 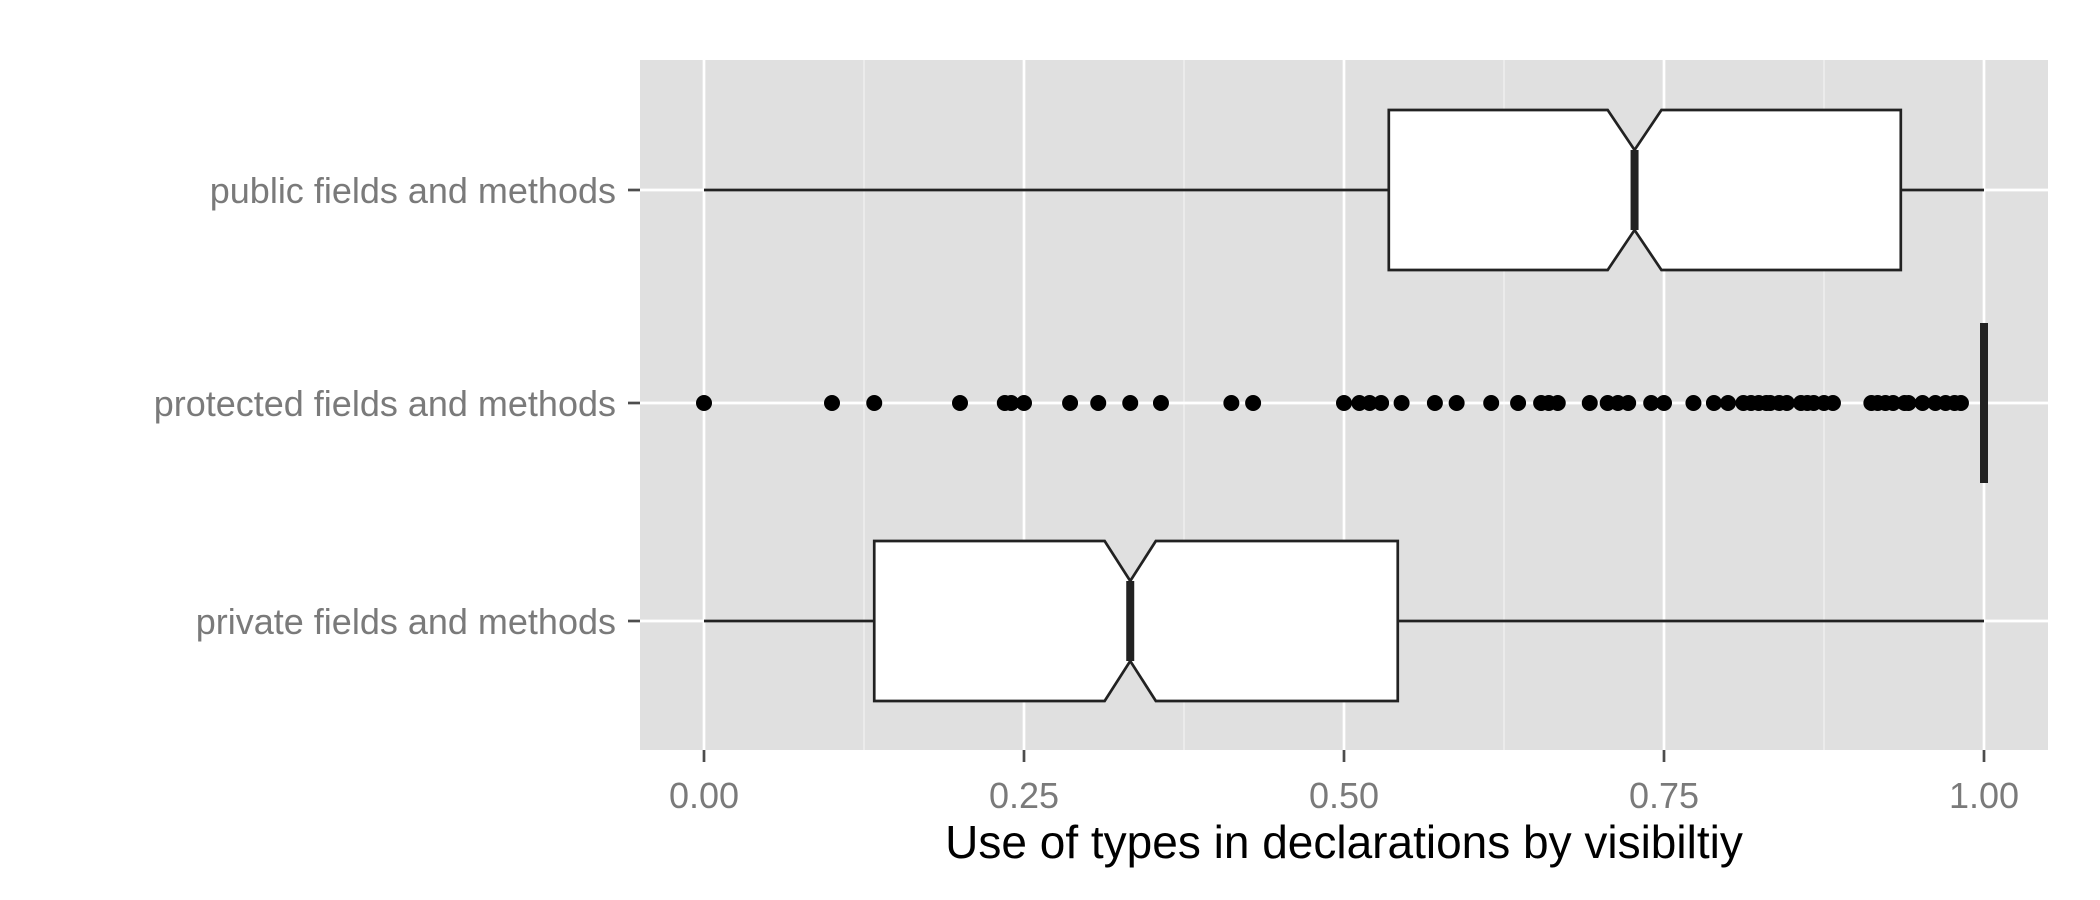 I want to click on y-tick-label: protected fields and methods, so click(x=385, y=403).